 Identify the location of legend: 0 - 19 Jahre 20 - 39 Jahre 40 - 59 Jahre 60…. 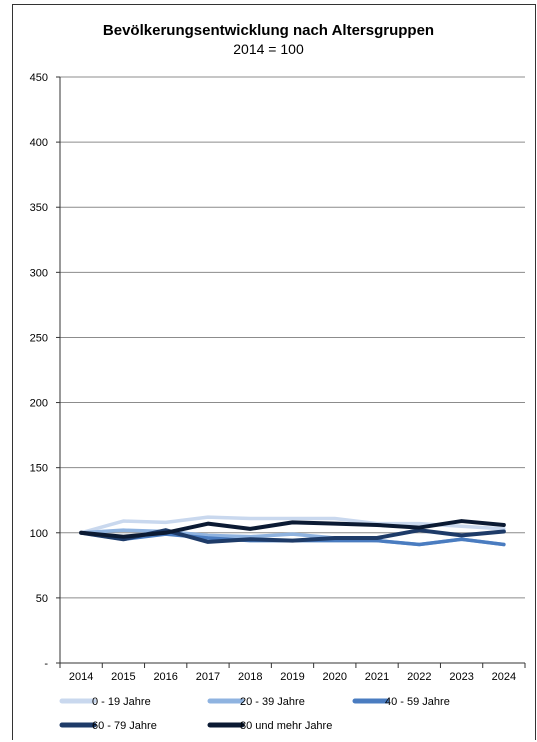
(254, 714).